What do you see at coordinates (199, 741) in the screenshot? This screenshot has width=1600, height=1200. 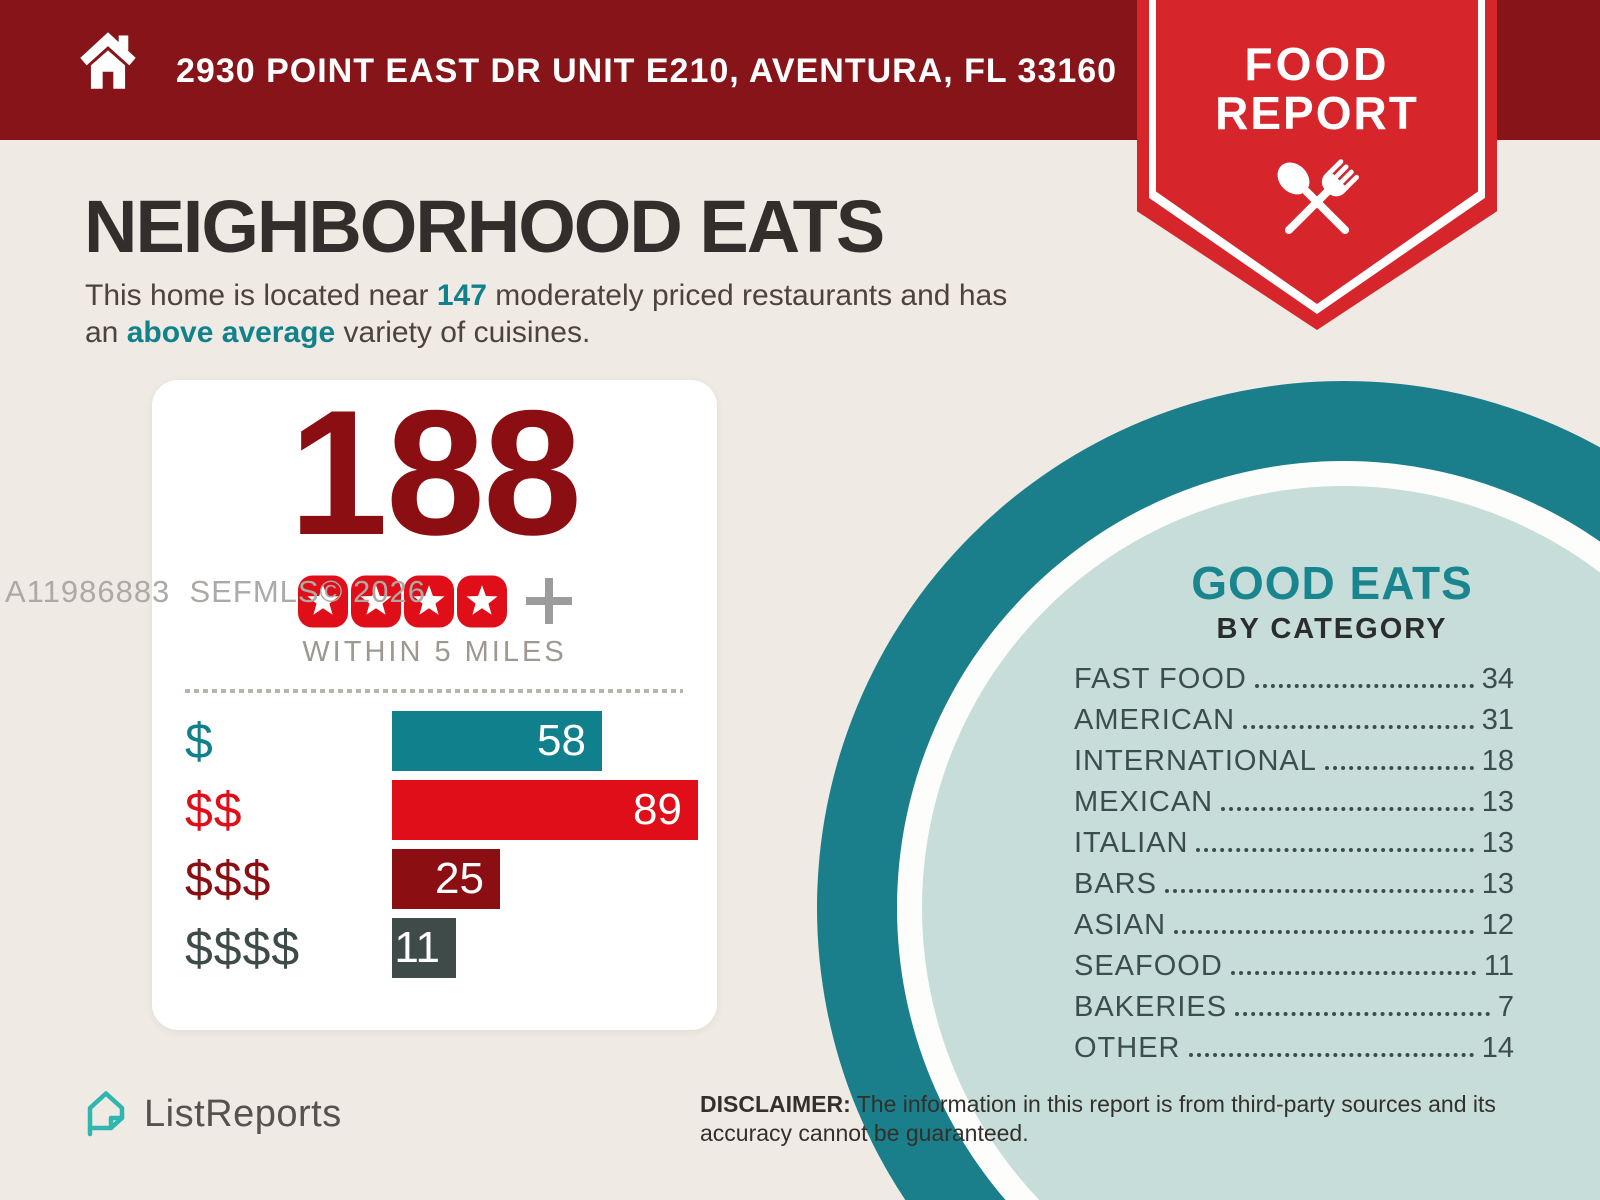 I see `price-level-label: $` at bounding box center [199, 741].